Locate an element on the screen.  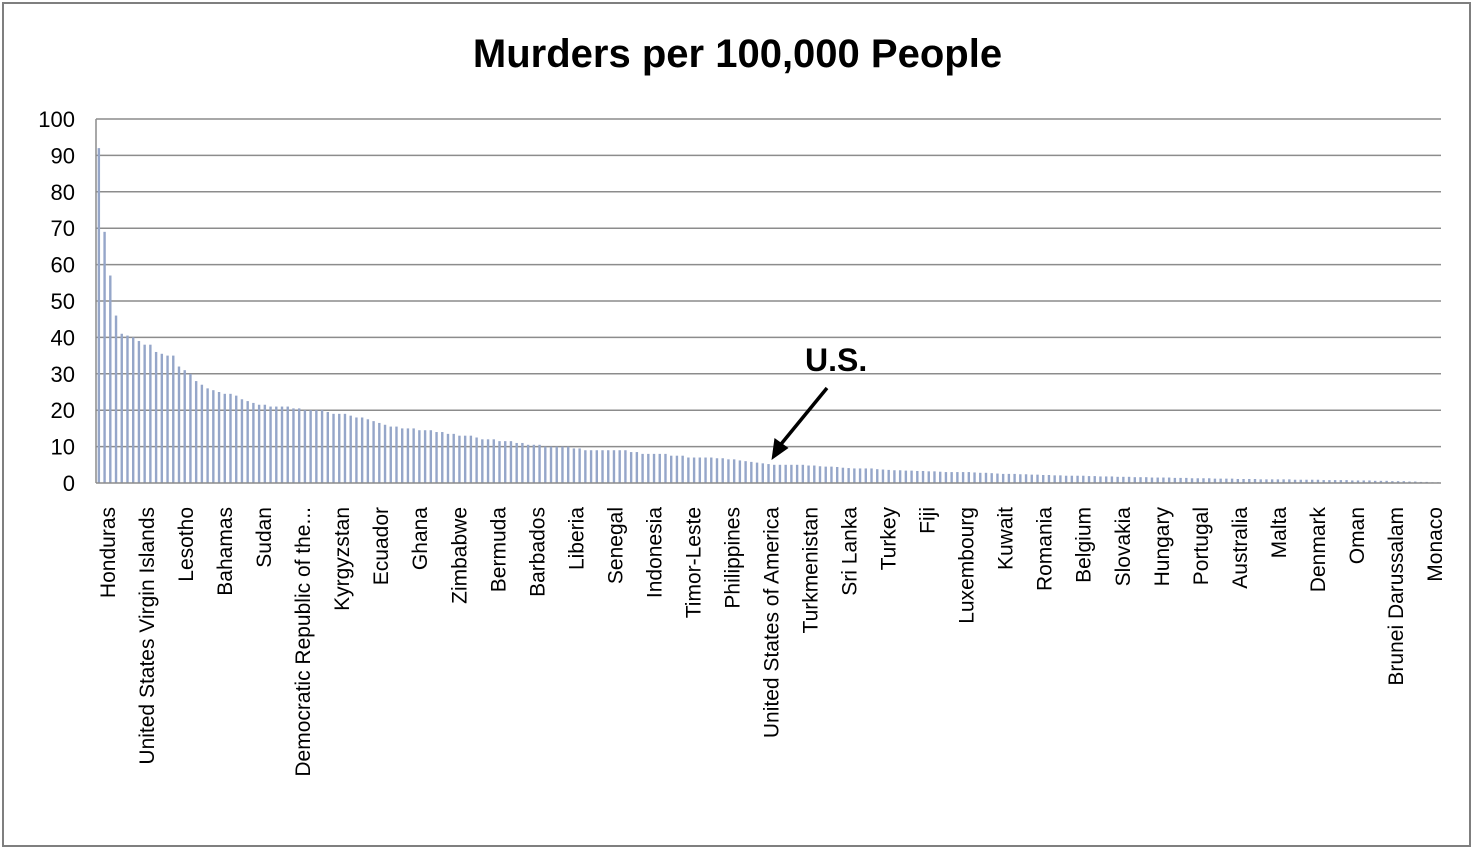
y-tick-label: 30 is located at coordinates (63, 374).